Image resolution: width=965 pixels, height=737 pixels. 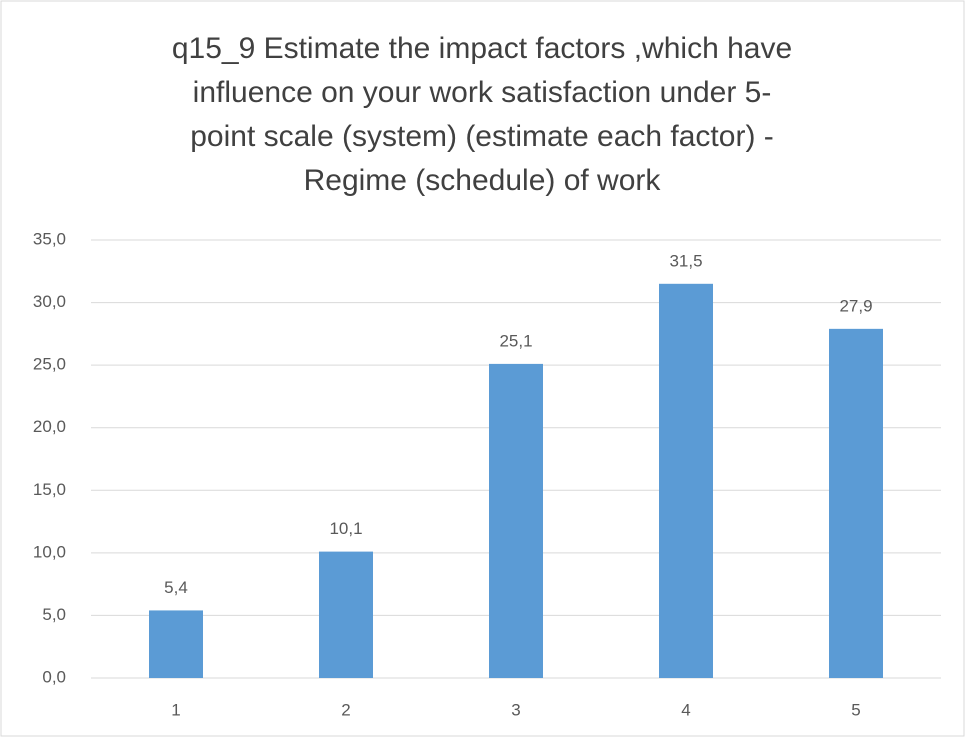 What do you see at coordinates (176, 587) in the screenshot?
I see `data-label: 5,4` at bounding box center [176, 587].